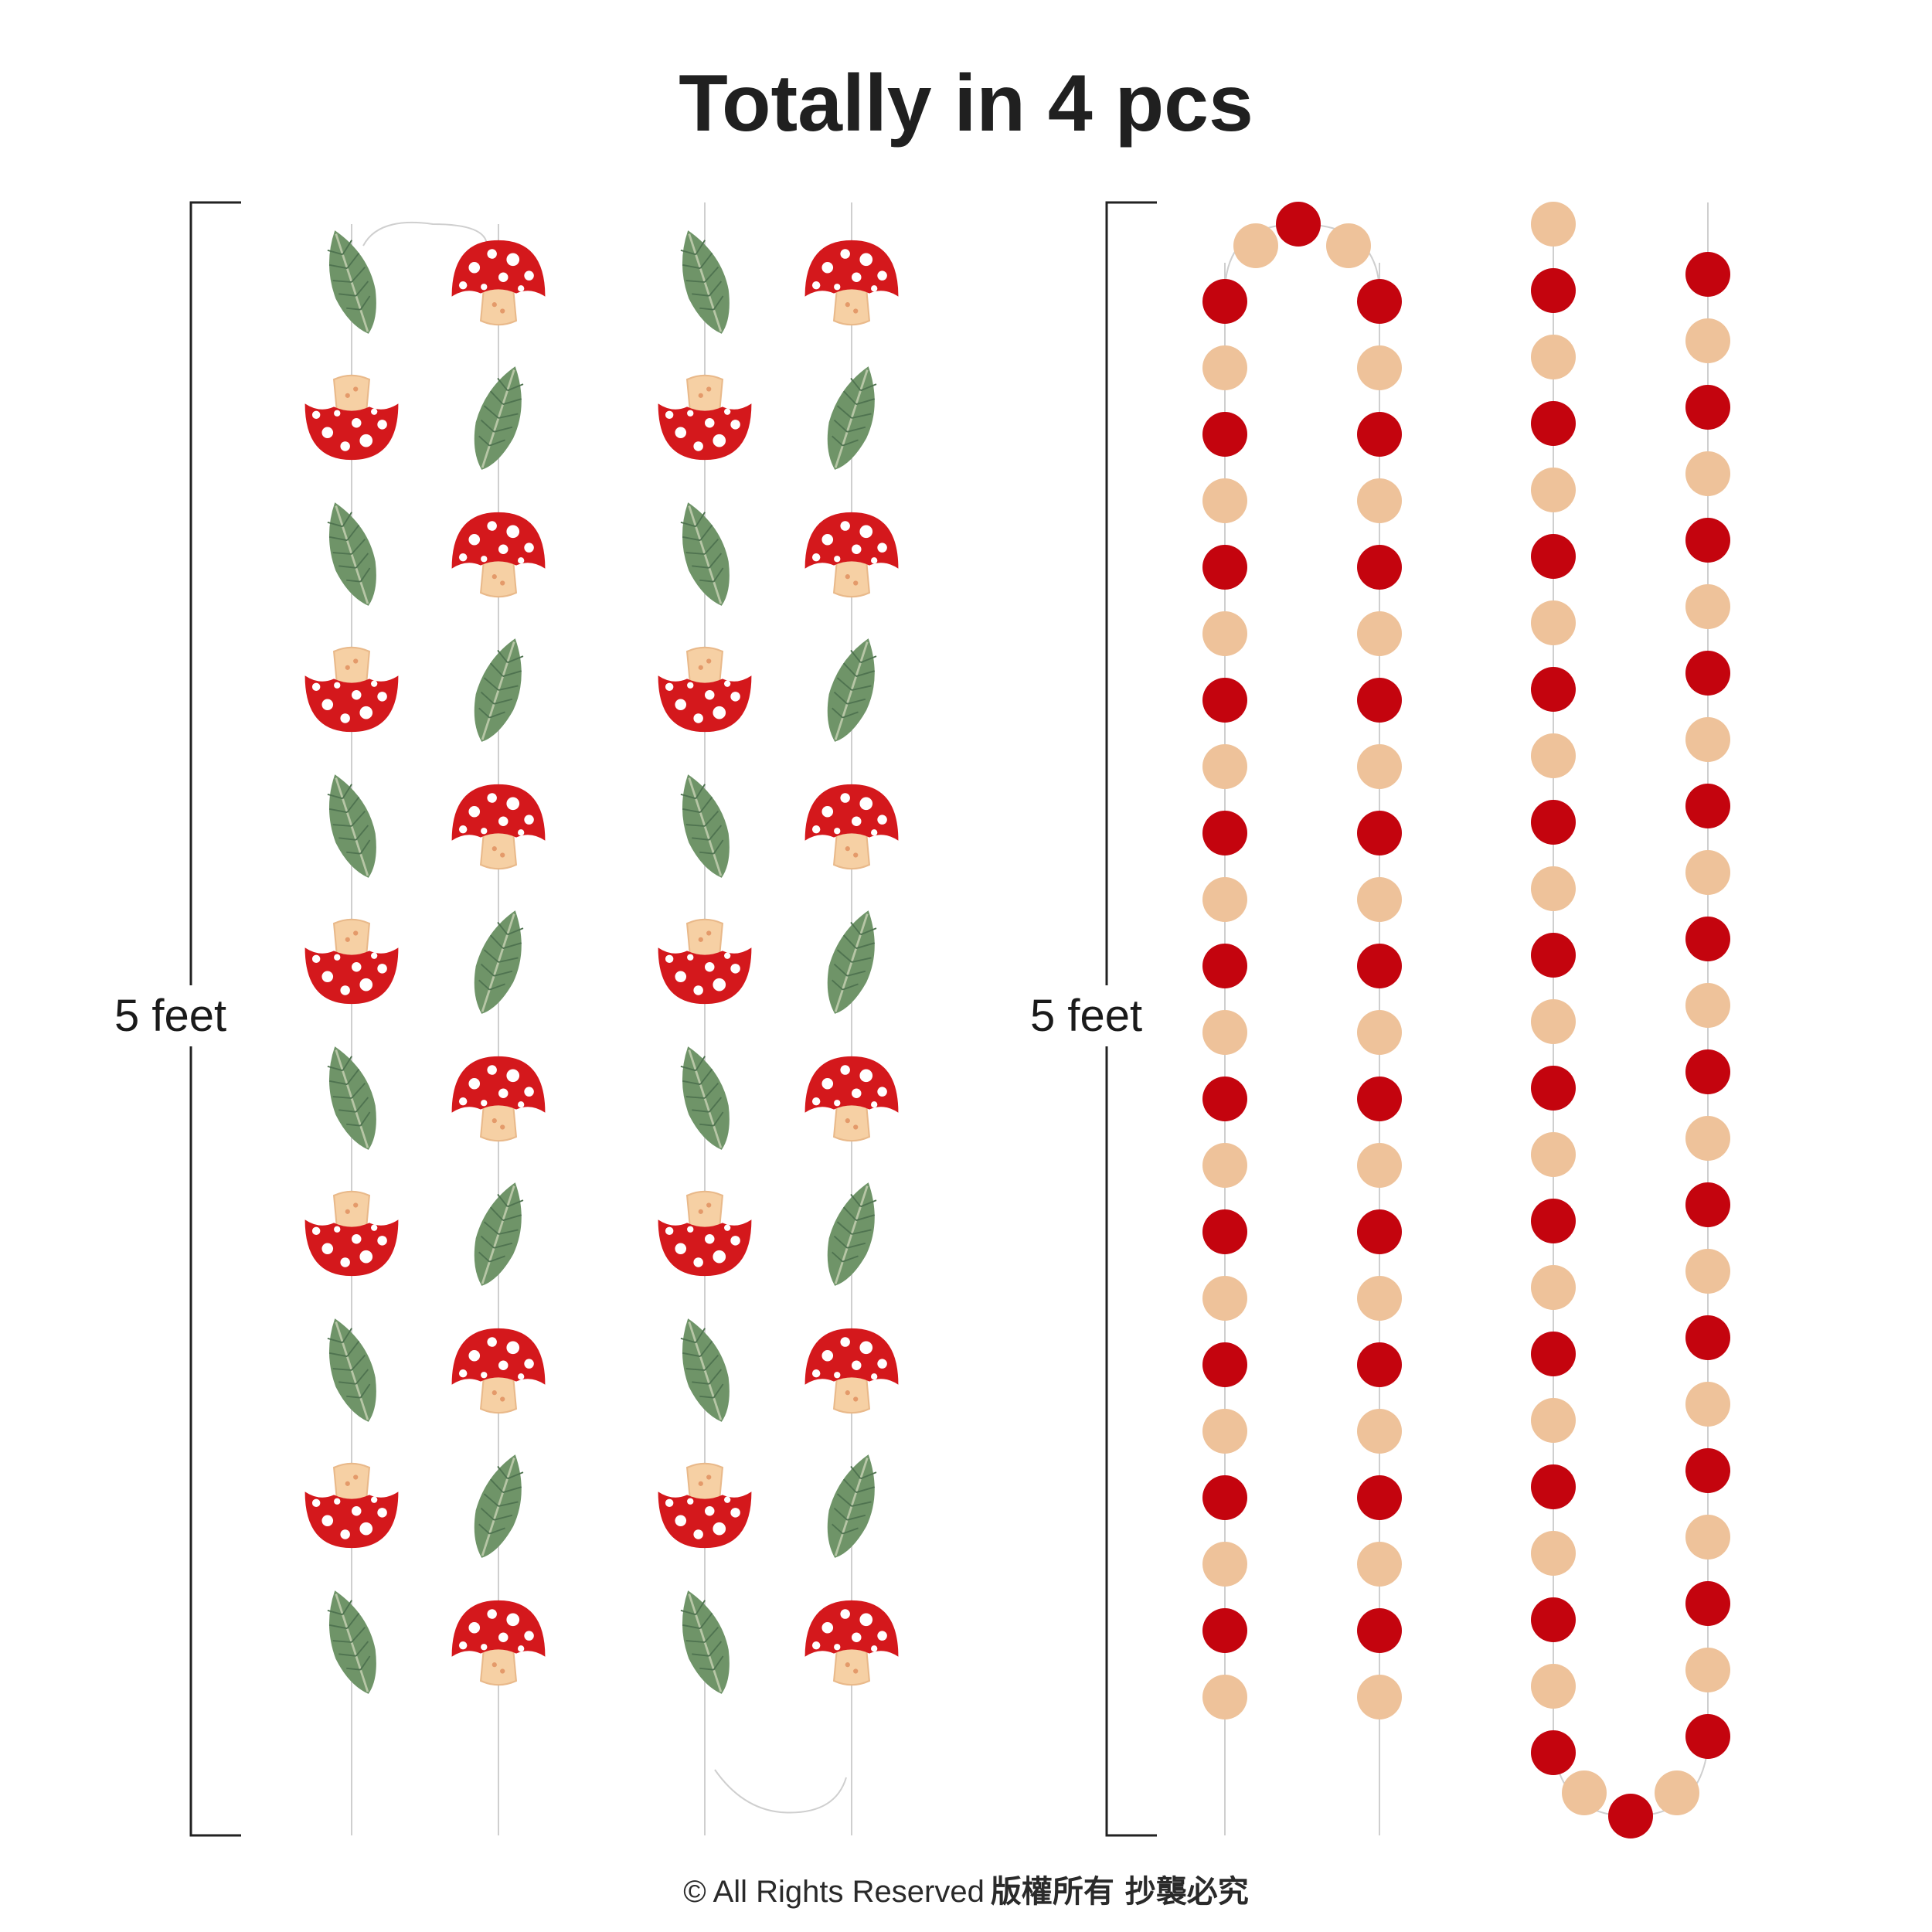 Image resolution: width=1932 pixels, height=1932 pixels. What do you see at coordinates (1086, 1015) in the screenshot?
I see `length-label-right: 5 feet` at bounding box center [1086, 1015].